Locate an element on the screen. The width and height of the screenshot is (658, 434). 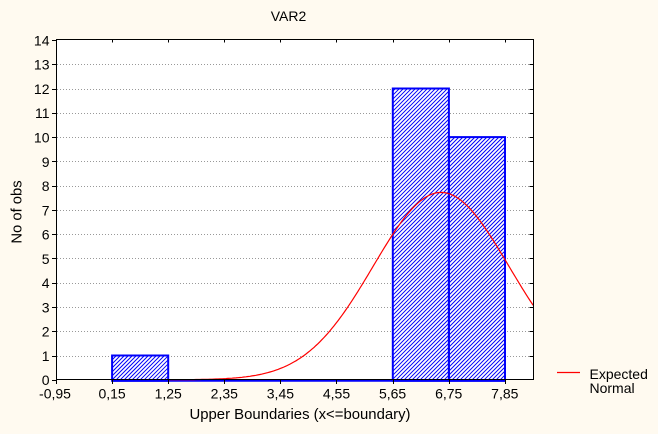
svg-text: 7 is located at coordinates (46, 210).